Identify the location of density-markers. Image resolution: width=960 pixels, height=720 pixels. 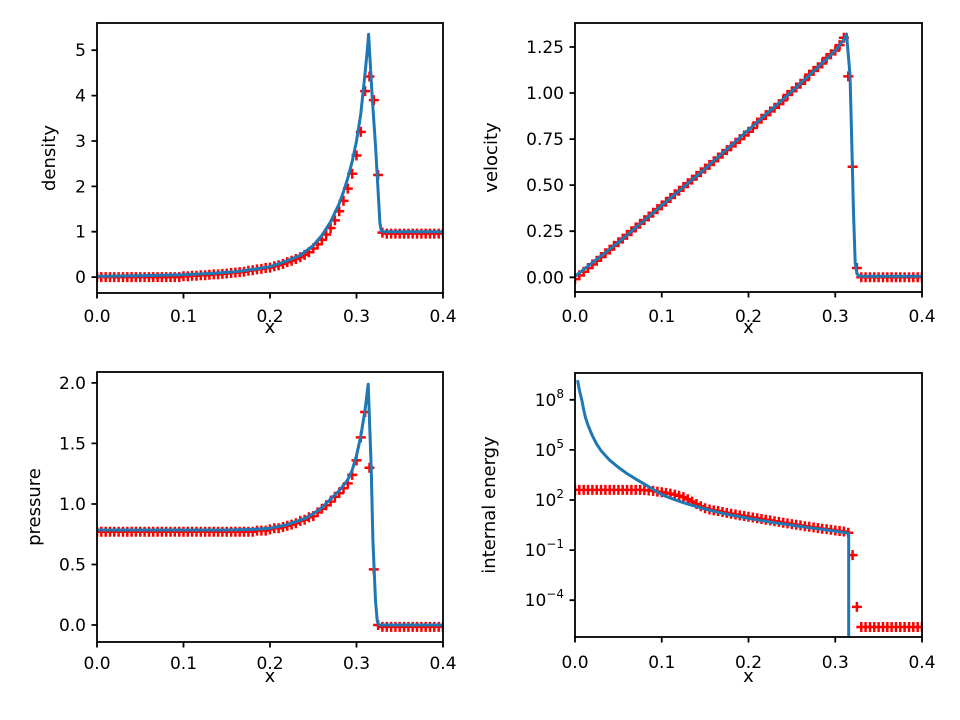
(270, 177).